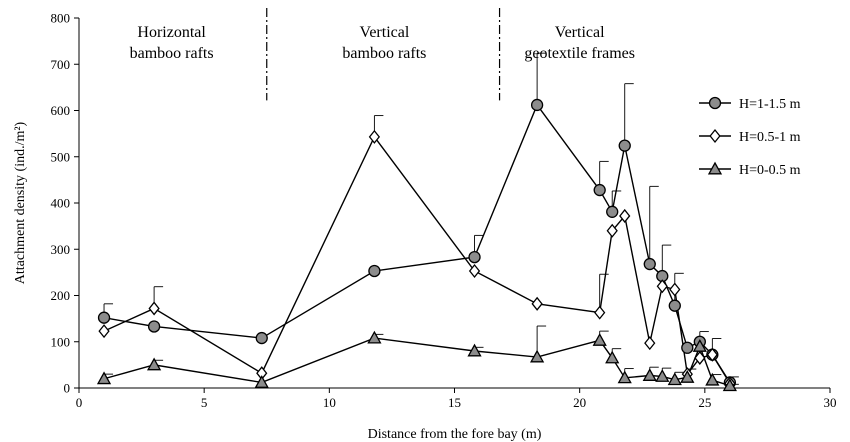  What do you see at coordinates (67, 388) in the screenshot?
I see `y-tick-label: 0` at bounding box center [67, 388].